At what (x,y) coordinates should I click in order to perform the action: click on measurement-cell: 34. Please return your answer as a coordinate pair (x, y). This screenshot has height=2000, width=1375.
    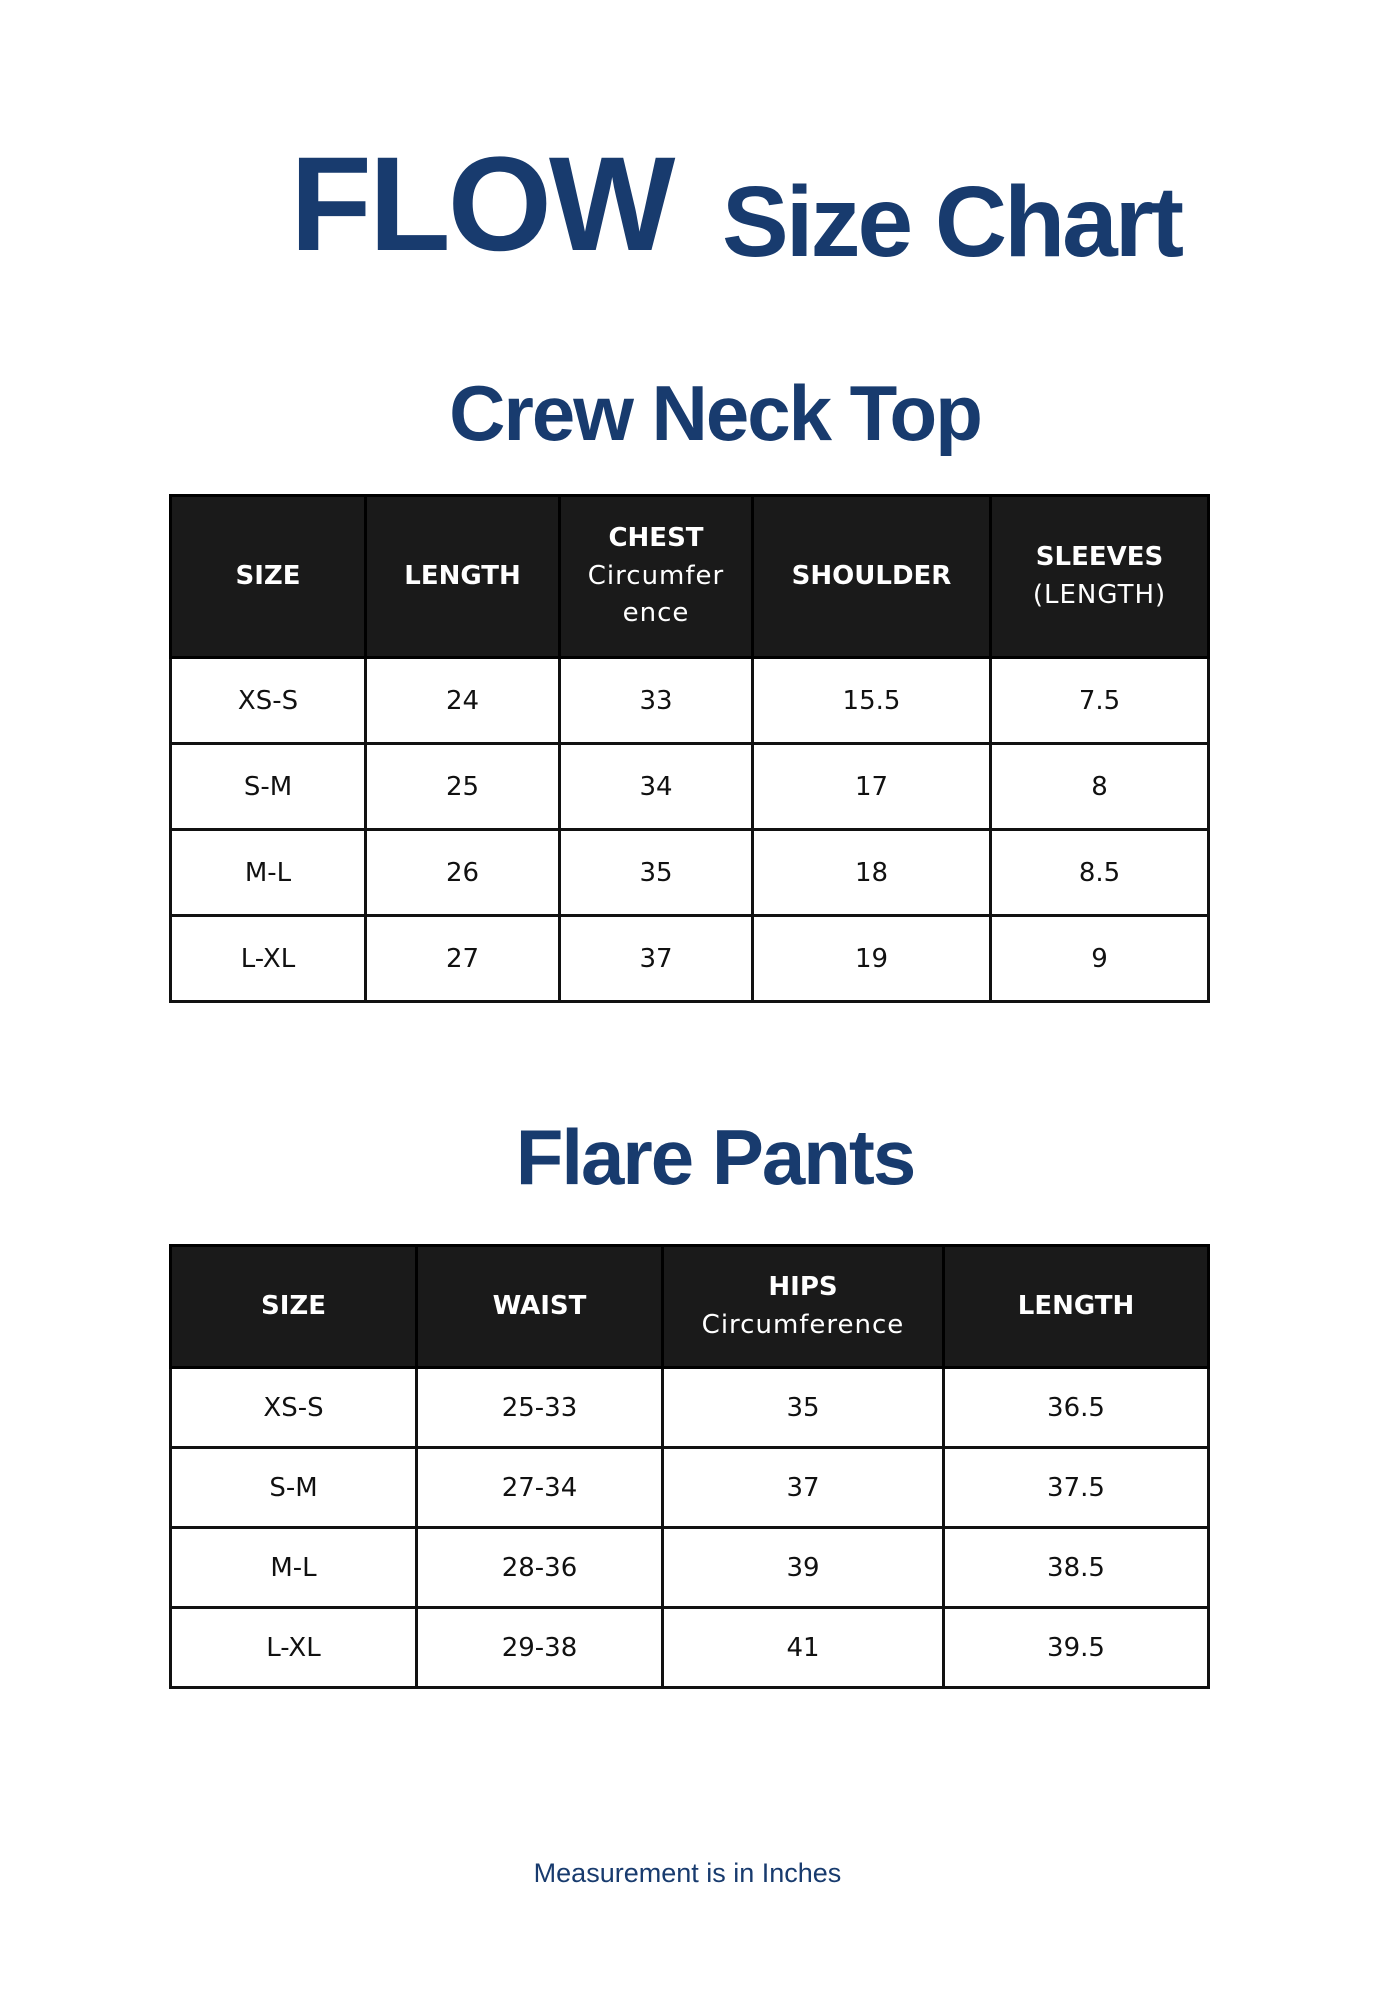
    Looking at the image, I should click on (656, 786).